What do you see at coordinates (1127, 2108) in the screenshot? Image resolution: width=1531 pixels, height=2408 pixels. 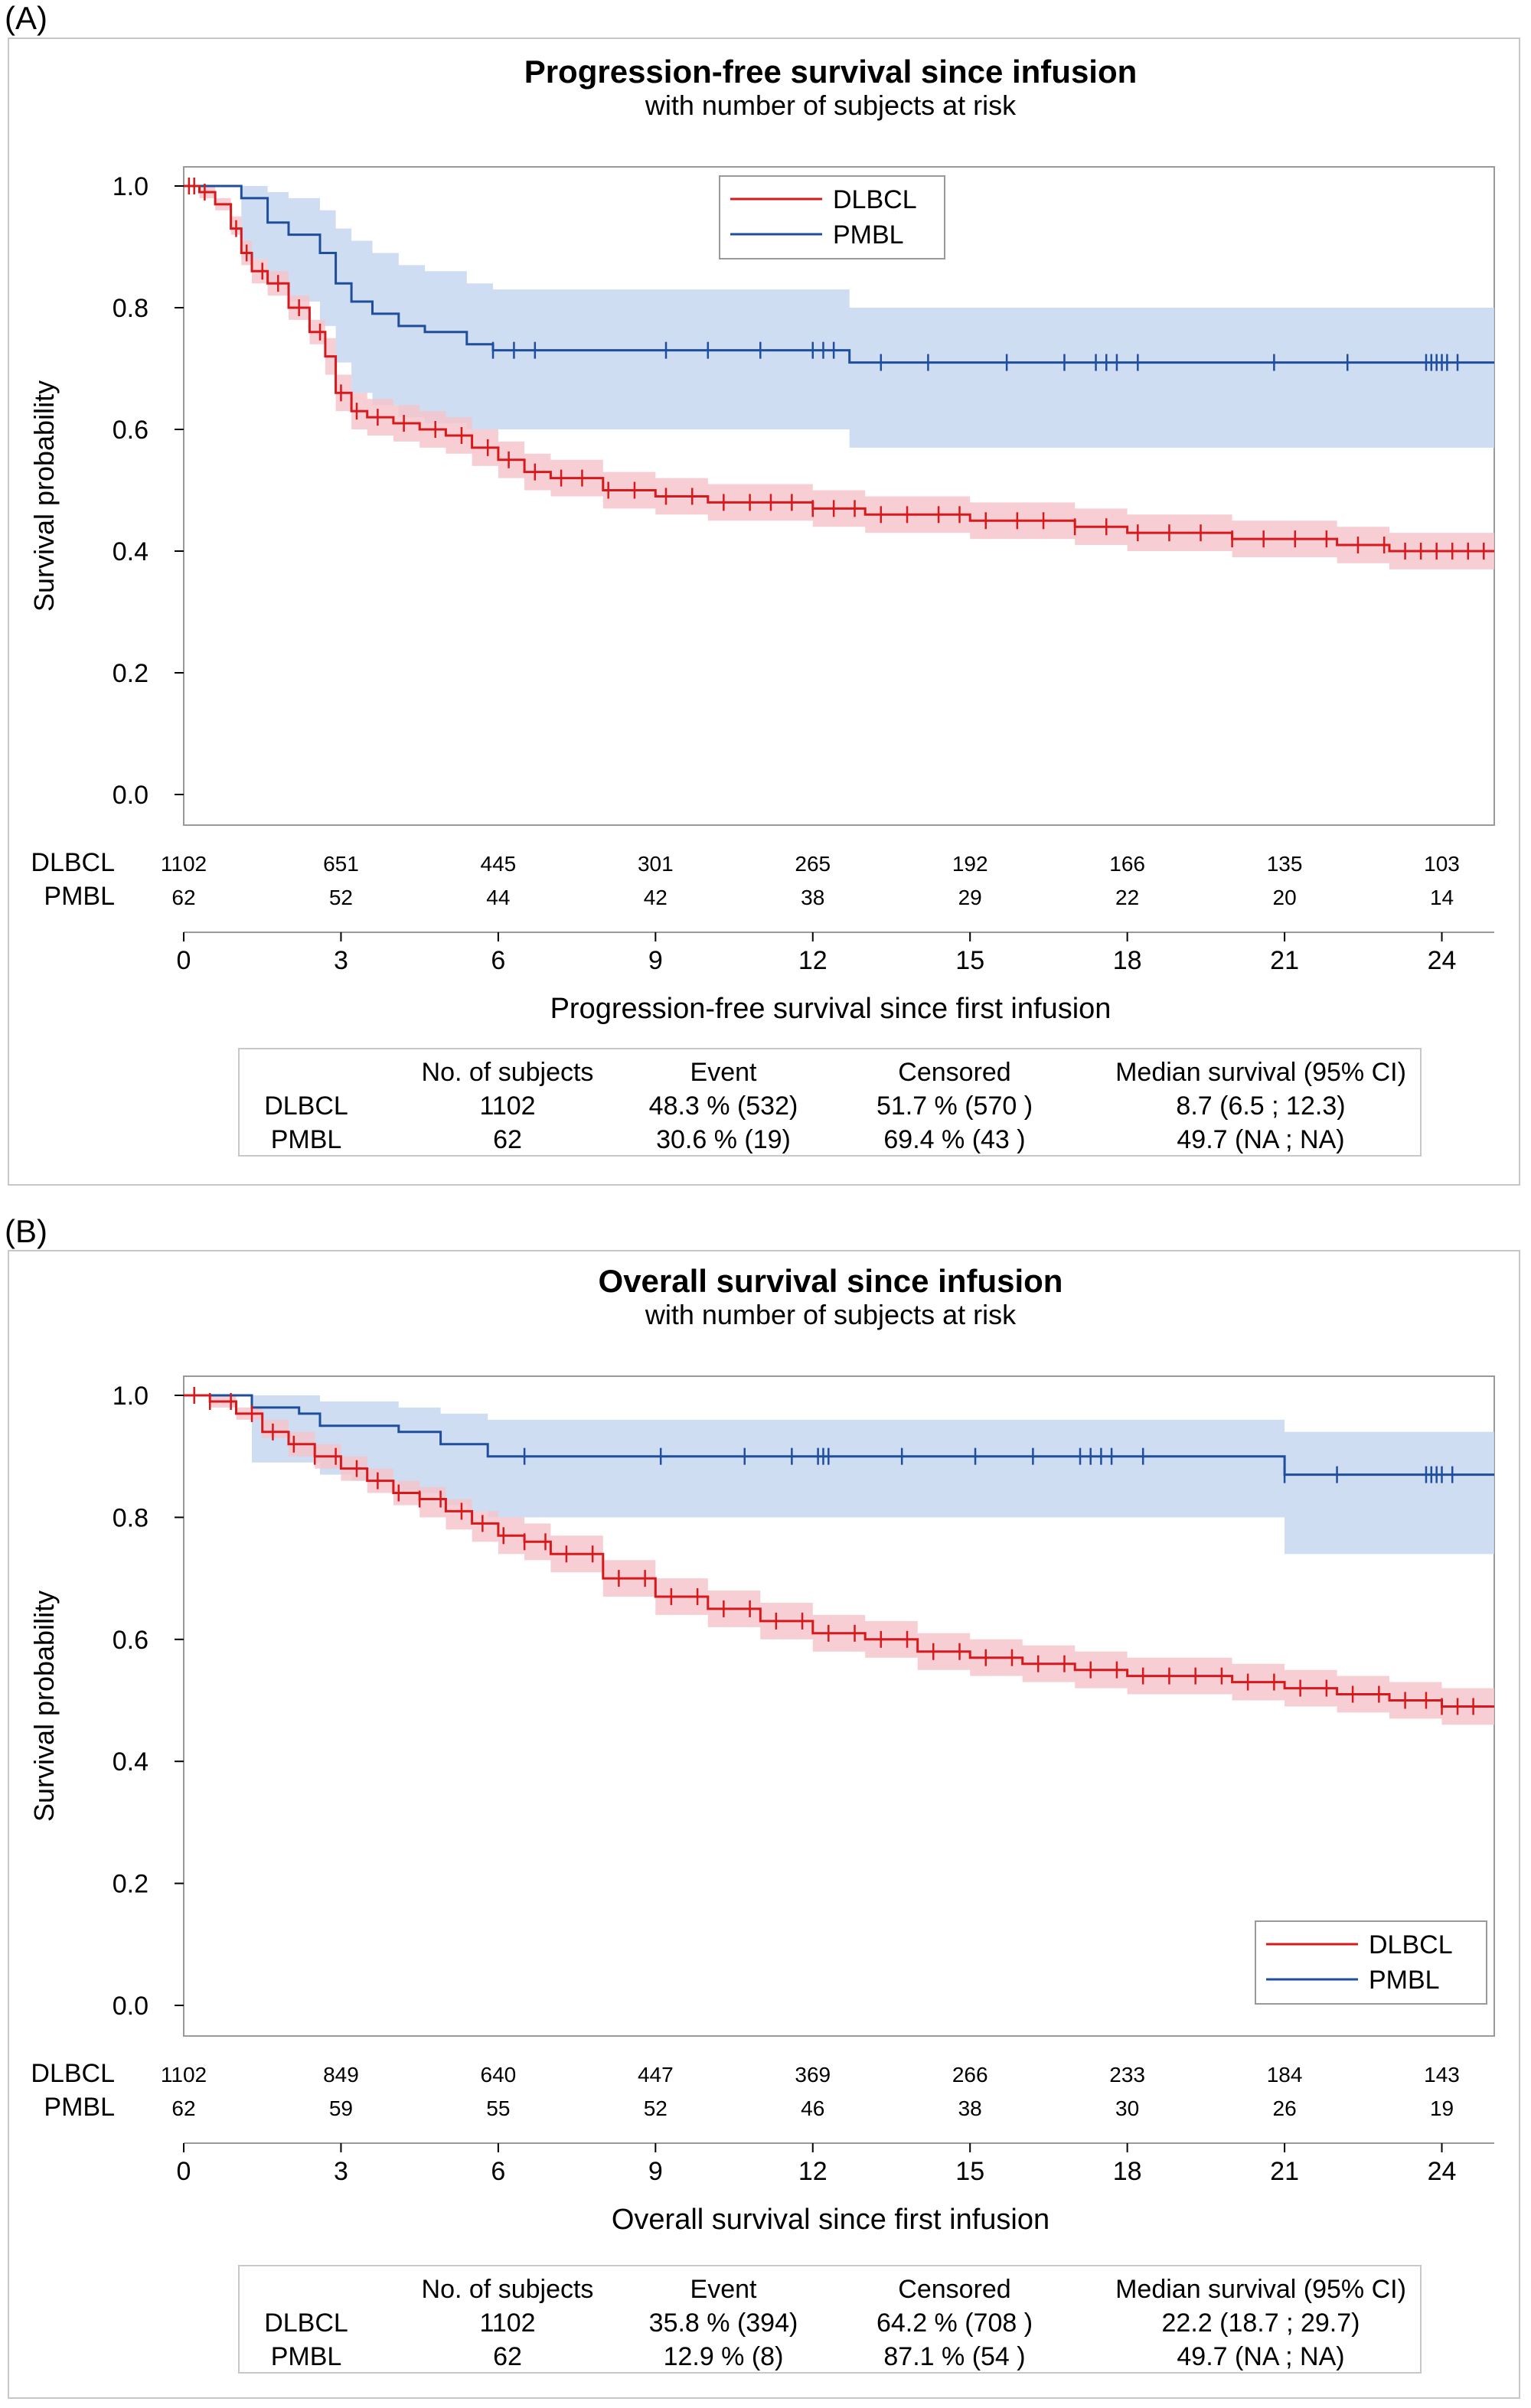 I see `risk-count: 30` at bounding box center [1127, 2108].